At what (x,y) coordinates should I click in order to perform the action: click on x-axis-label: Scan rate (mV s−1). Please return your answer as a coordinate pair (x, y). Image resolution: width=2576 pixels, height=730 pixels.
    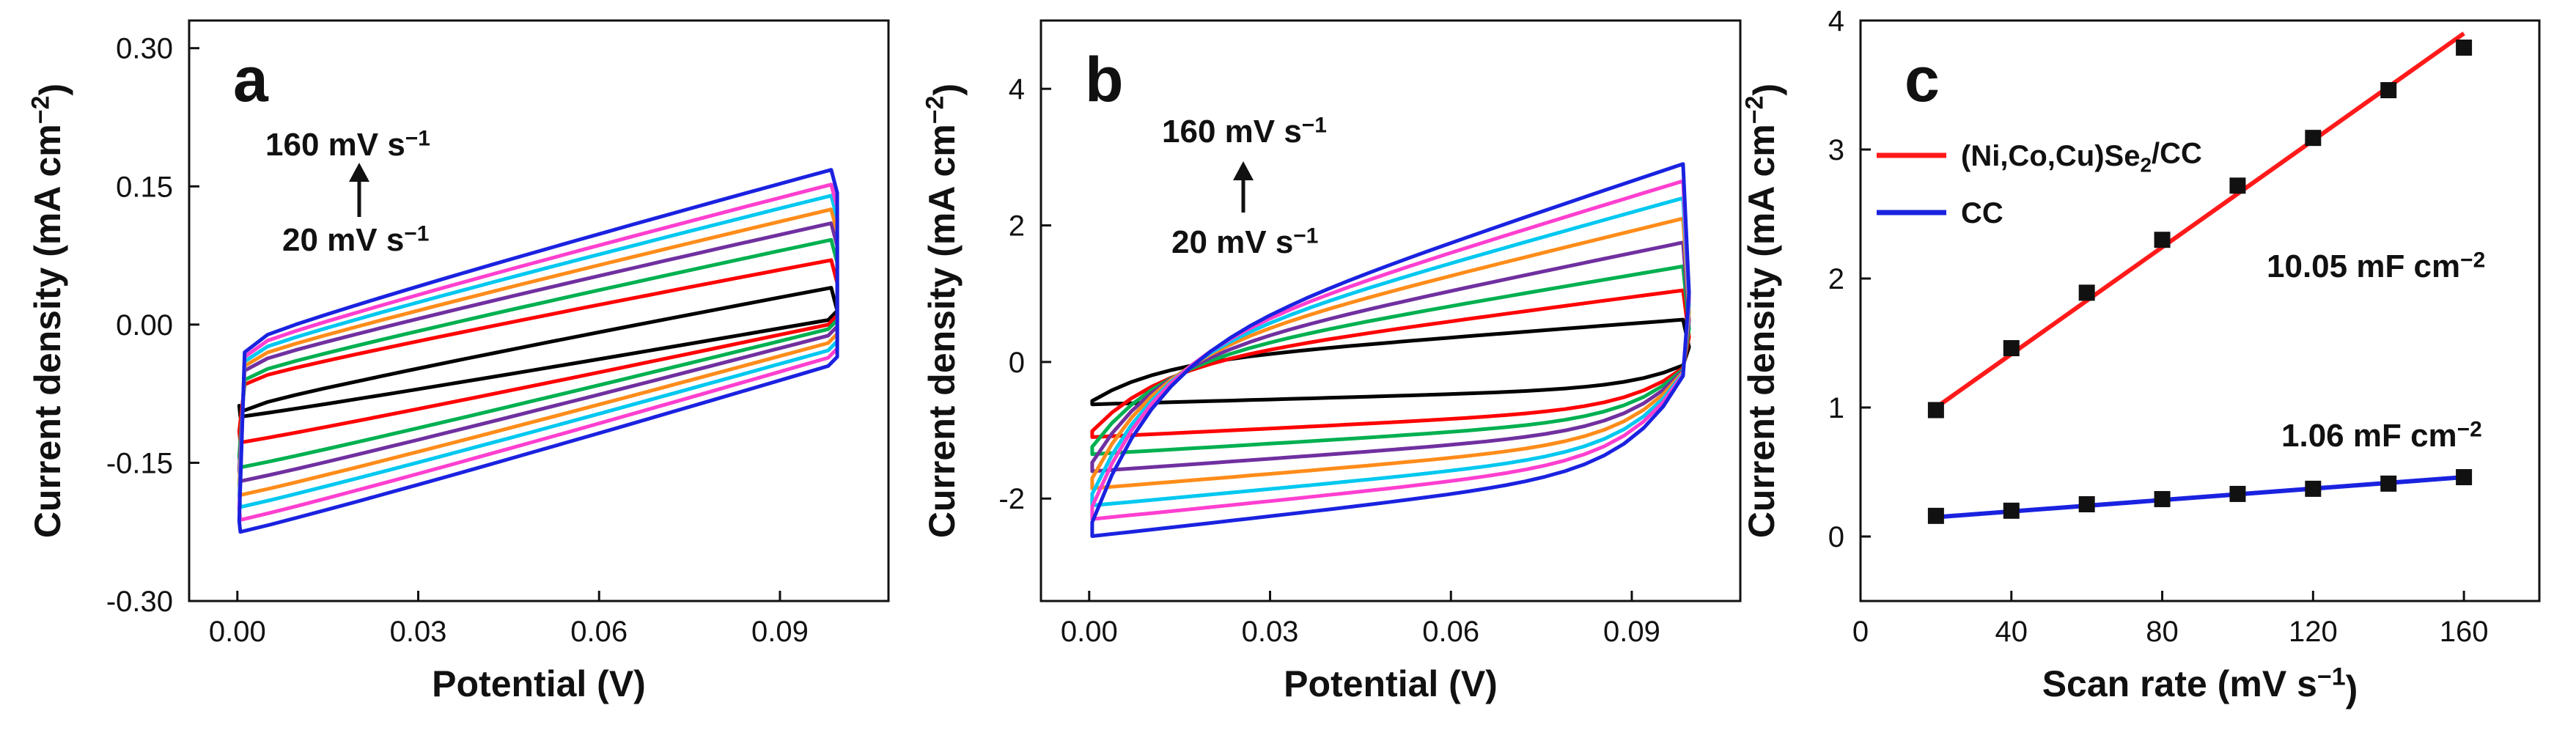
    Looking at the image, I should click on (2200, 686).